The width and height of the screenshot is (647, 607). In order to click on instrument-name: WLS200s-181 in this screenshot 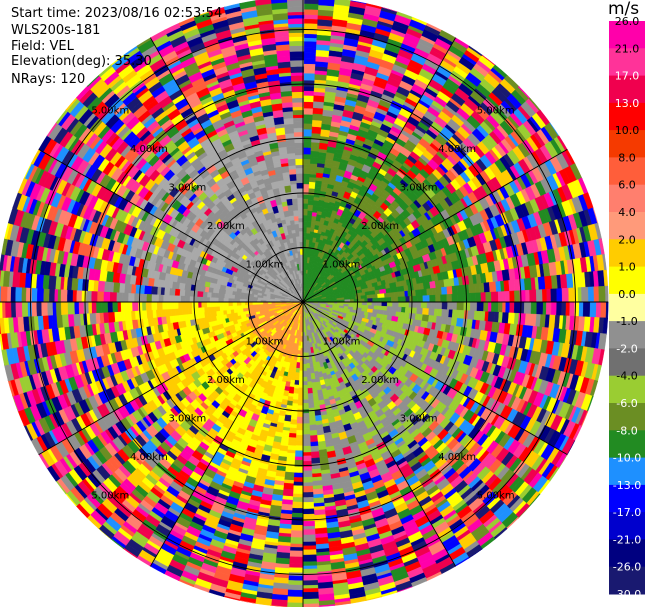, I will do `click(56, 30)`.